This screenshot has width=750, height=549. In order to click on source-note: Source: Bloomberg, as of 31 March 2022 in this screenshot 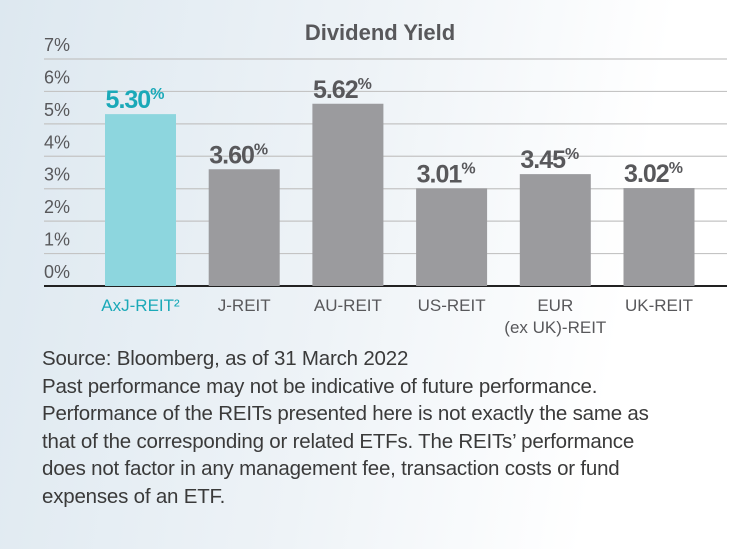, I will do `click(225, 358)`.